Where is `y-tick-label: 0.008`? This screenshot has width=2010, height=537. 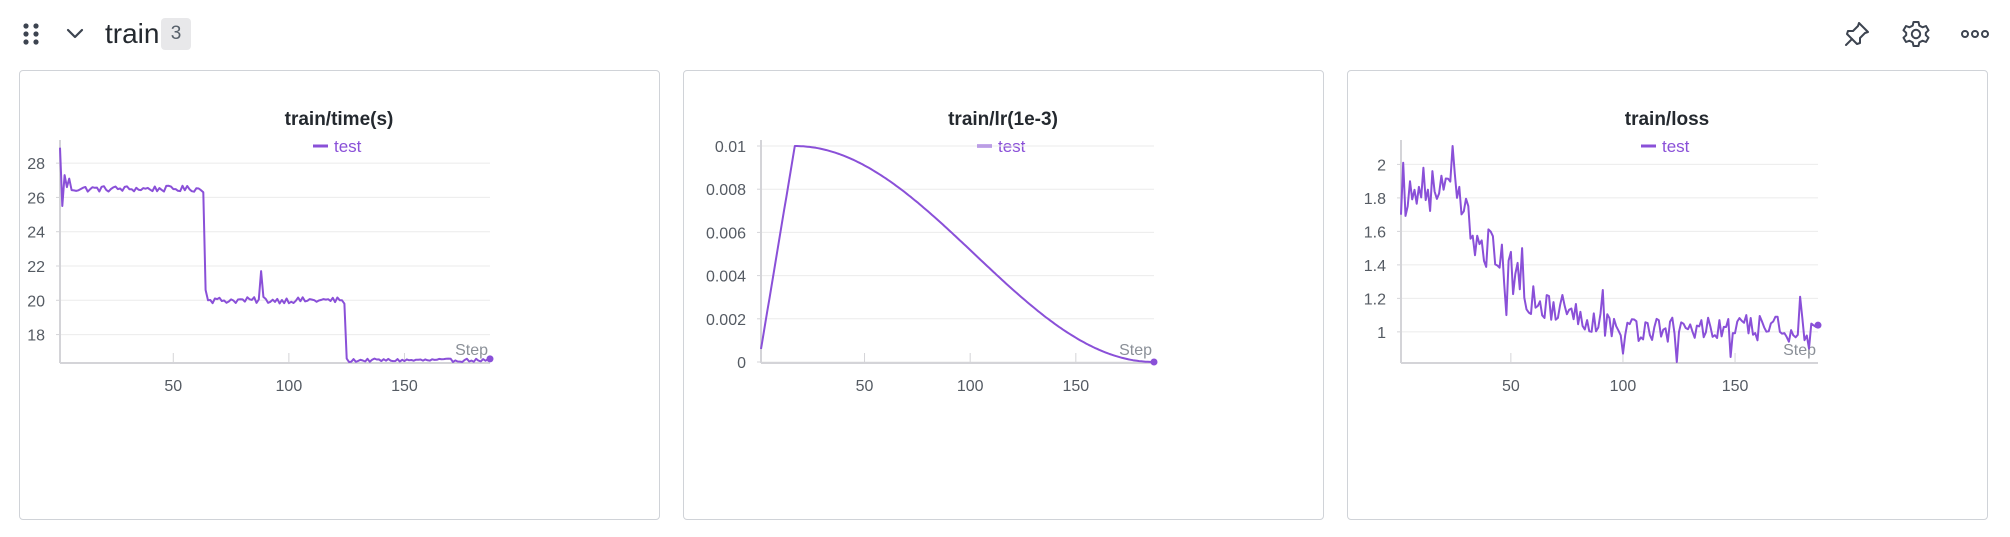
y-tick-label: 0.008 is located at coordinates (726, 190).